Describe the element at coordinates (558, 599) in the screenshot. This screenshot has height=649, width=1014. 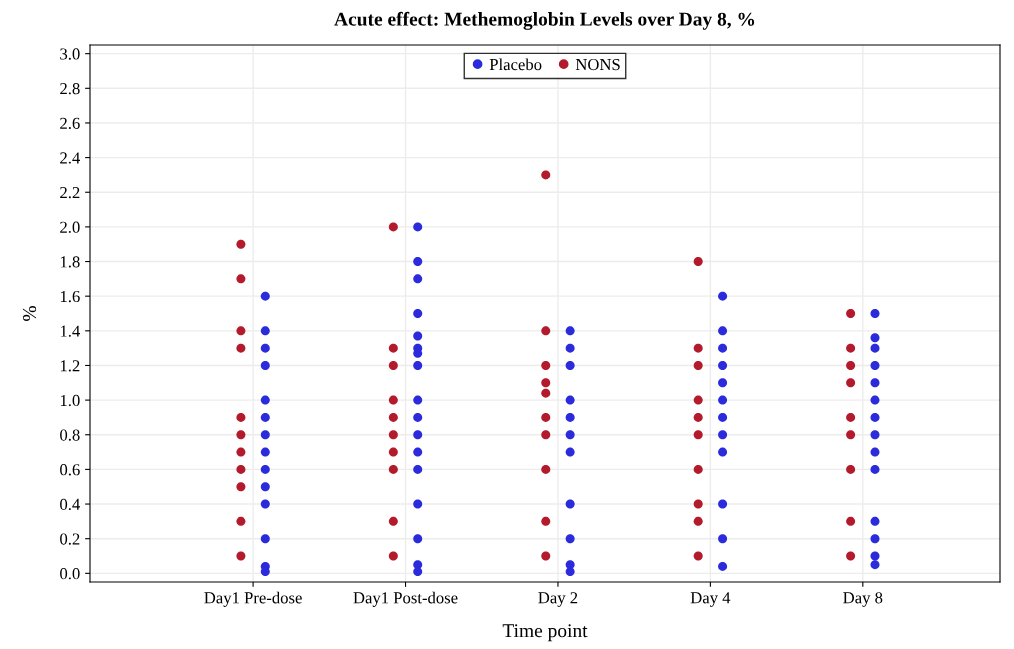
I see `x-tick-label: Day 2` at that location.